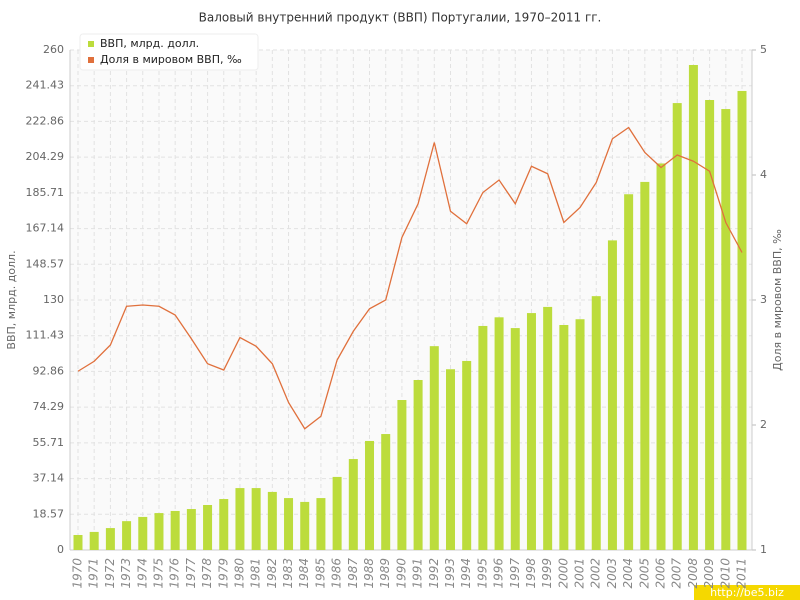 The image size is (800, 600). I want to click on x-tick-label: 2003, so click(612, 573).